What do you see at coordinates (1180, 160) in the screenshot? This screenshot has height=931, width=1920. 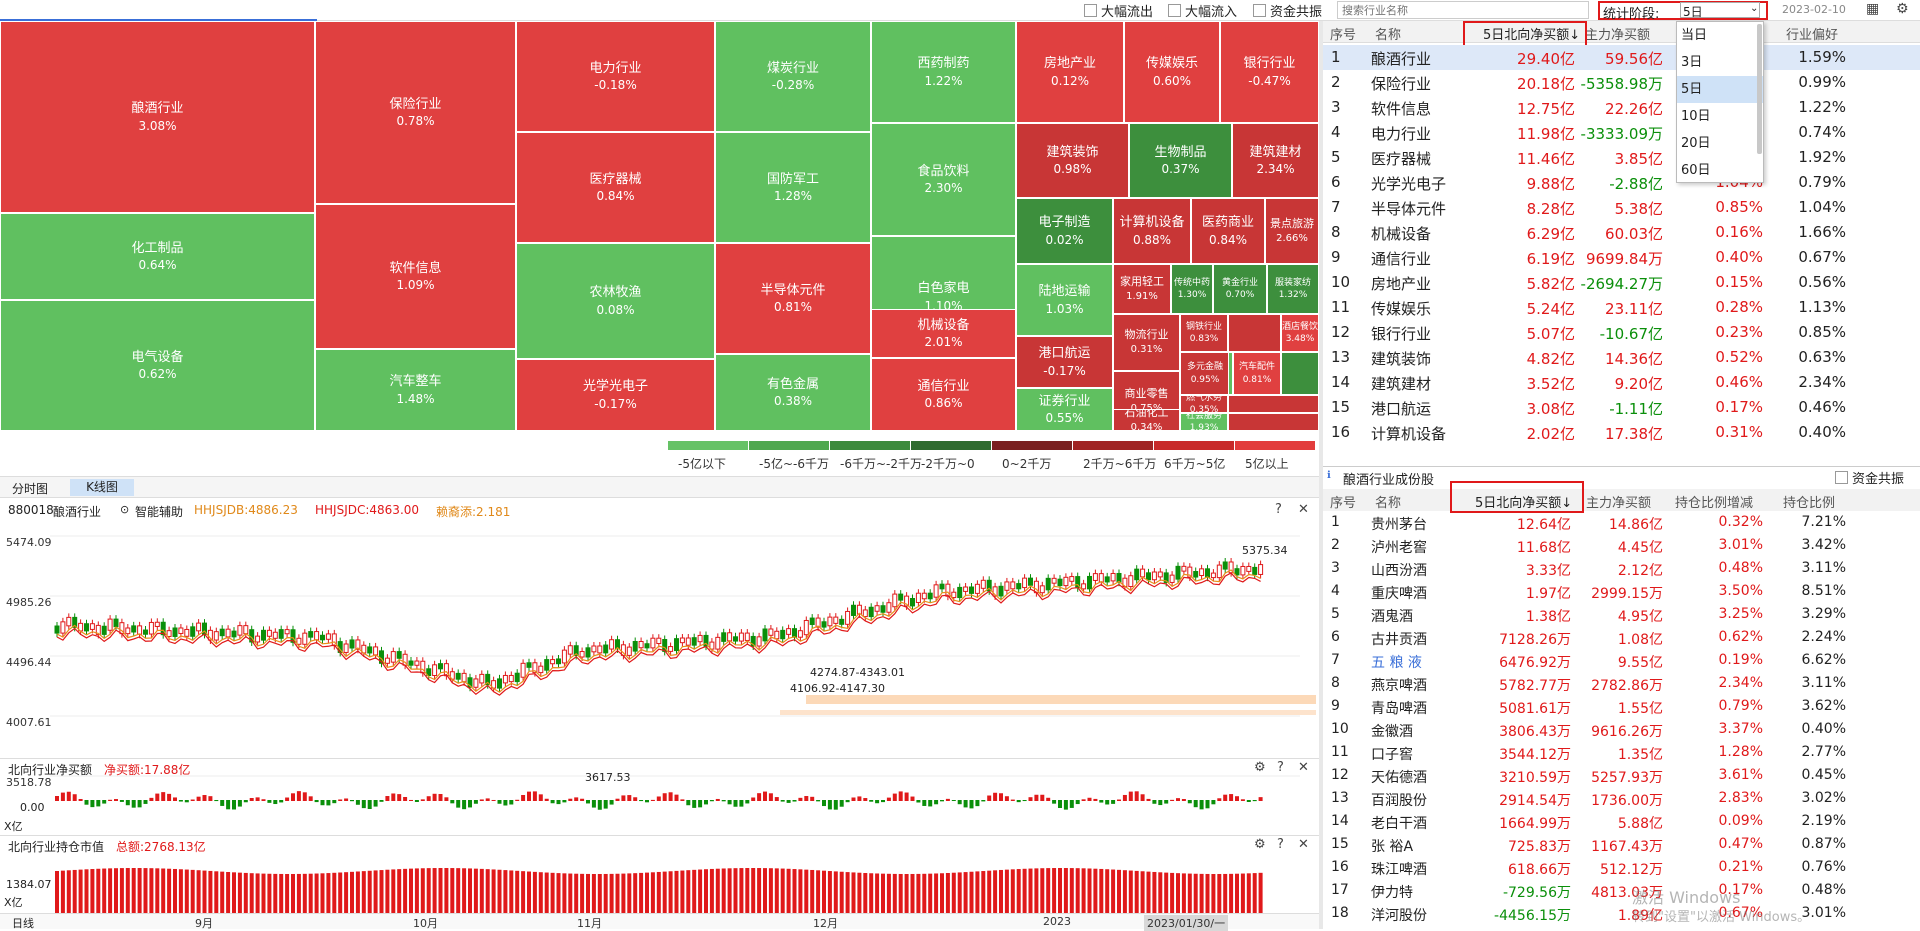 I see `treemap-tile-14: 生物制品 0.37%` at bounding box center [1180, 160].